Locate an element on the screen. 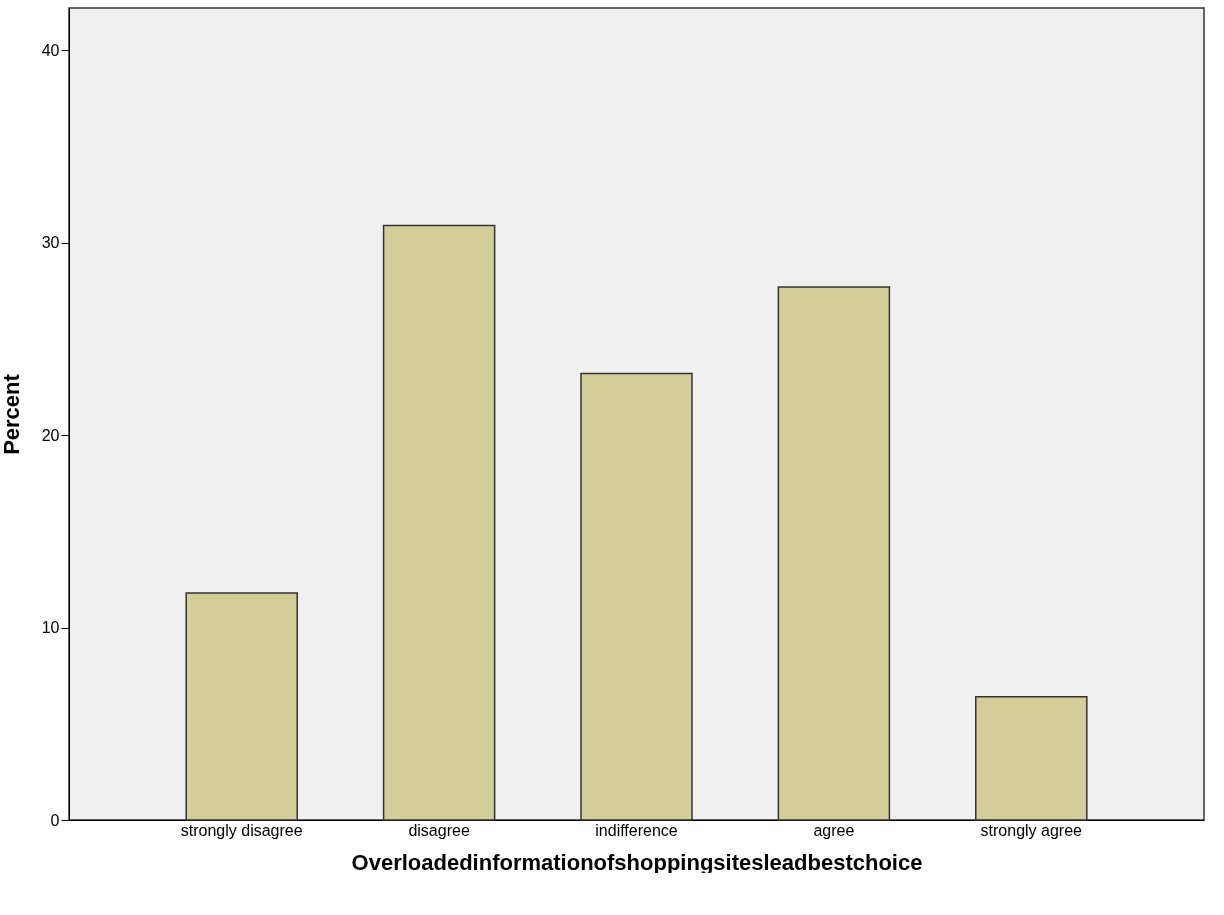  y-tick-label: 40 is located at coordinates (50, 50).